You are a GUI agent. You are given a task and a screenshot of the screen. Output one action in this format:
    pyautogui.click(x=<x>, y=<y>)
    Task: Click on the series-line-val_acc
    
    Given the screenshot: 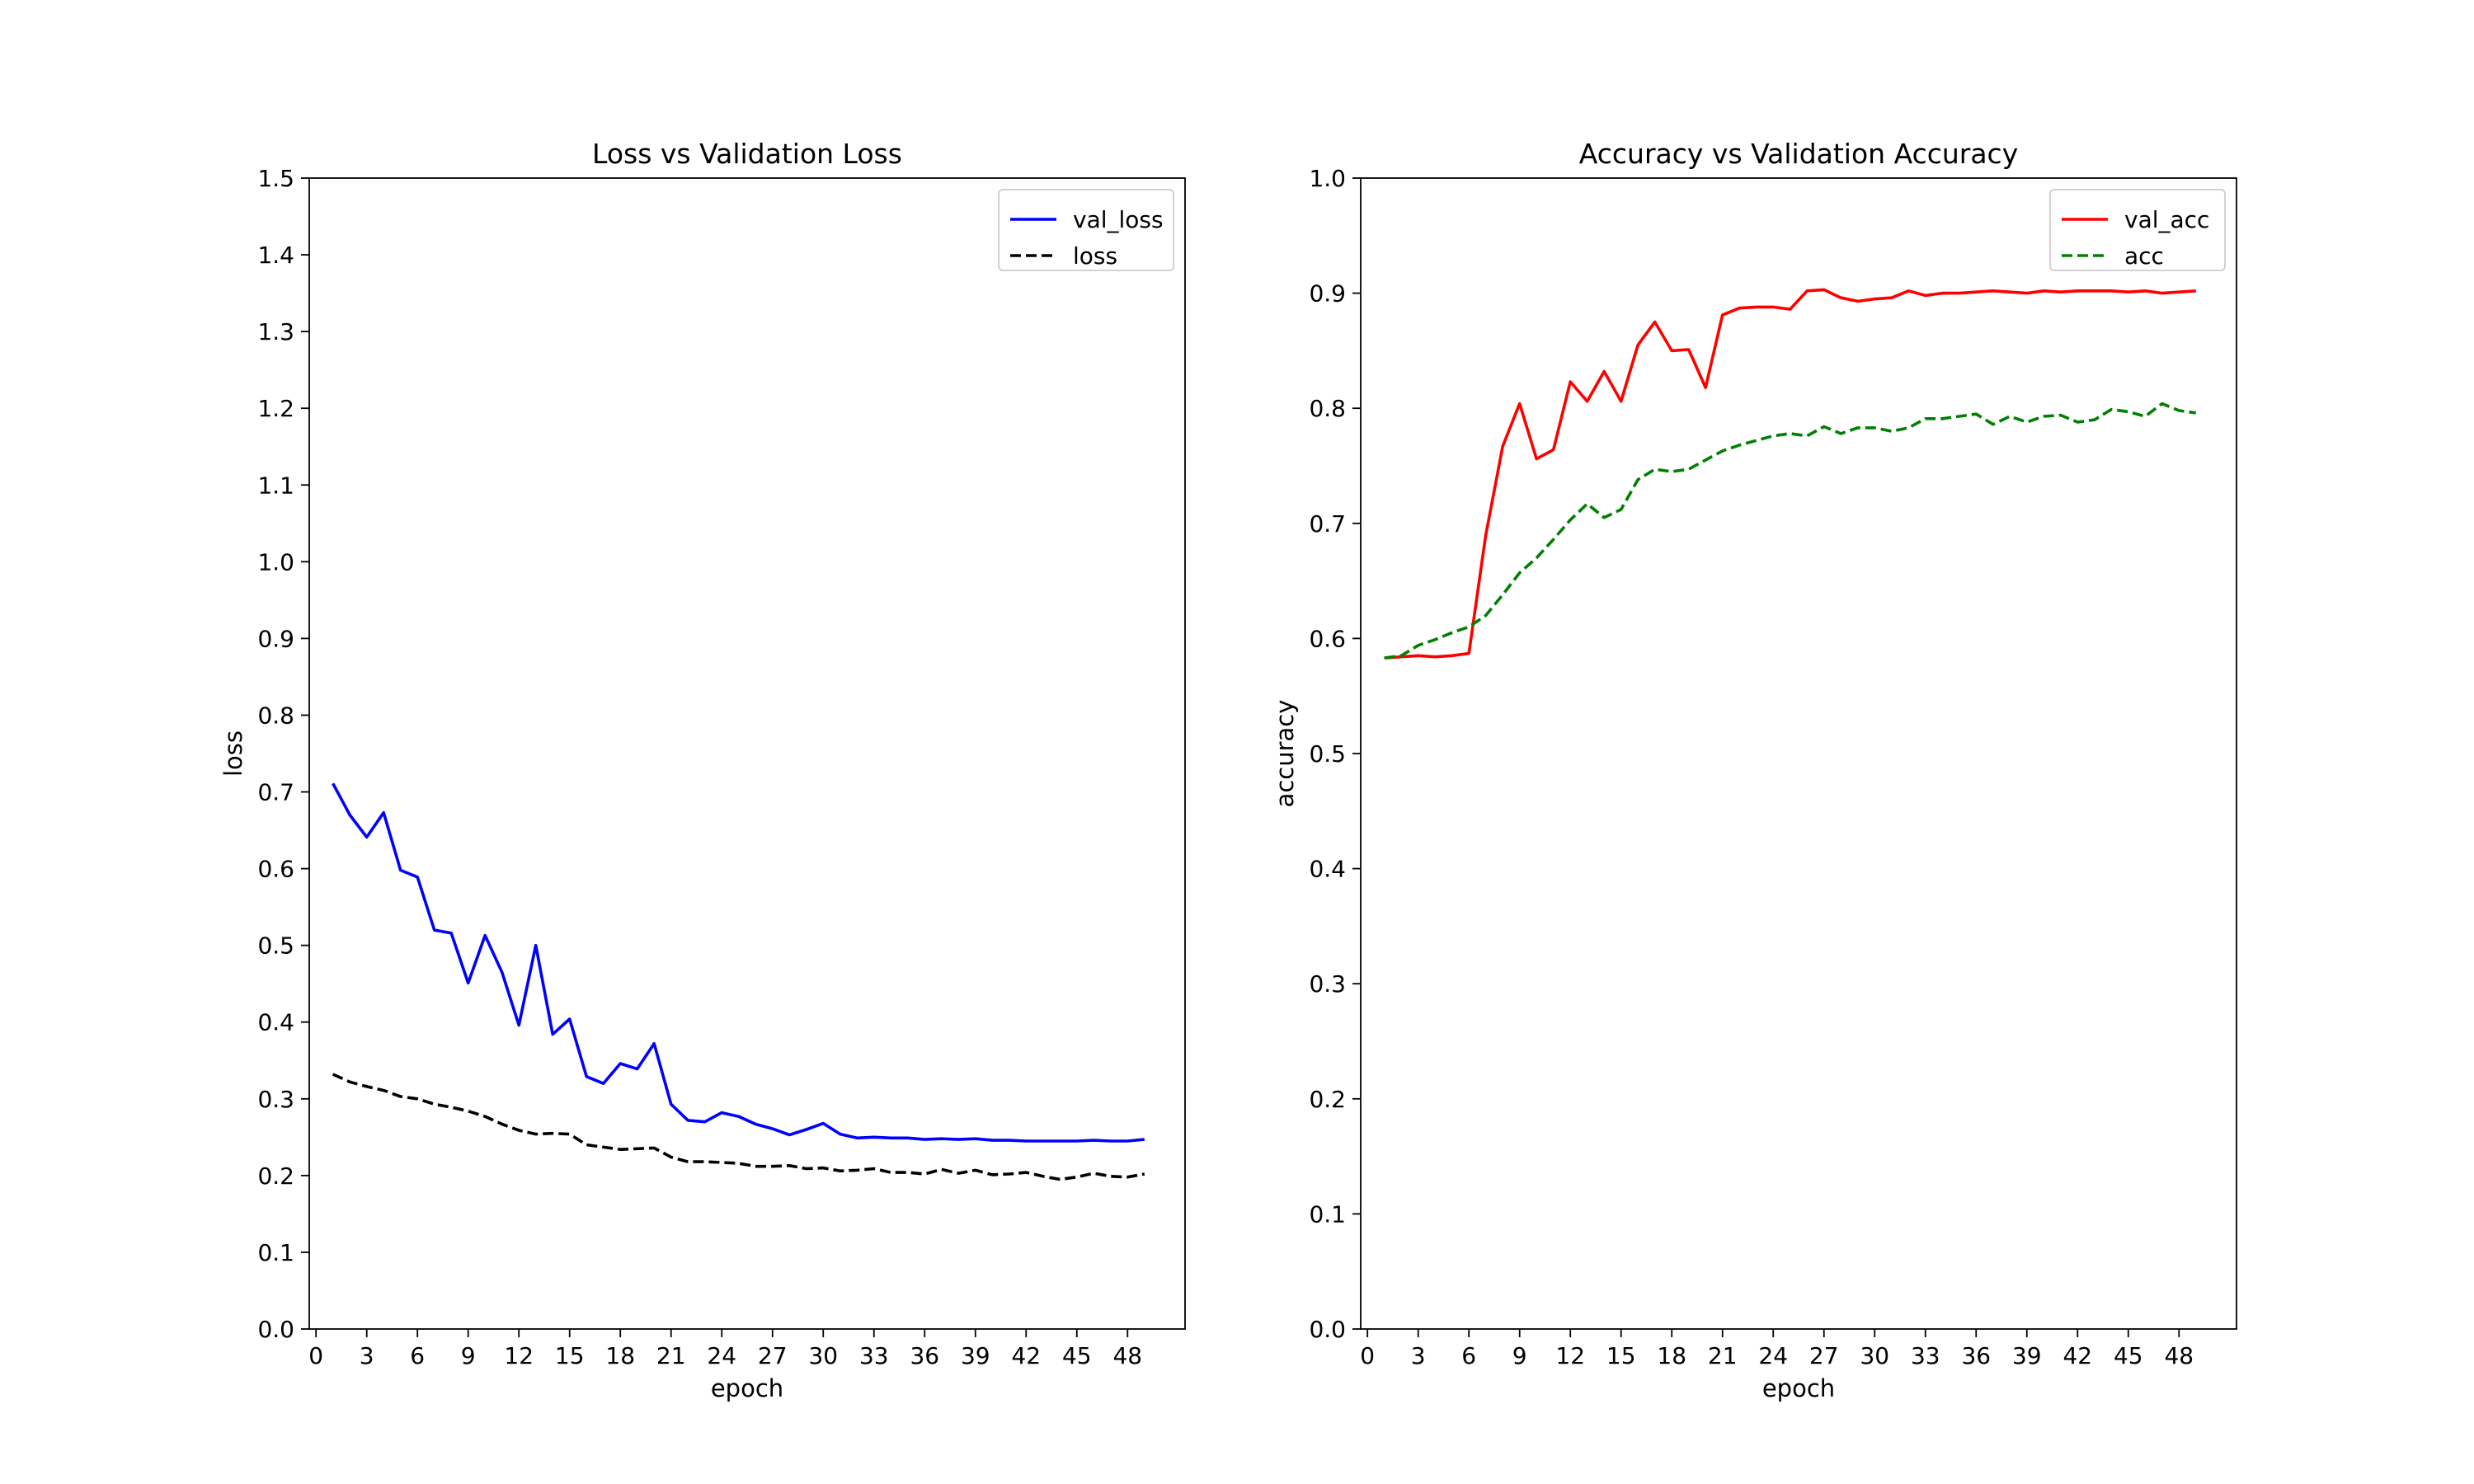 What is the action you would take?
    pyautogui.click(x=1790, y=474)
    